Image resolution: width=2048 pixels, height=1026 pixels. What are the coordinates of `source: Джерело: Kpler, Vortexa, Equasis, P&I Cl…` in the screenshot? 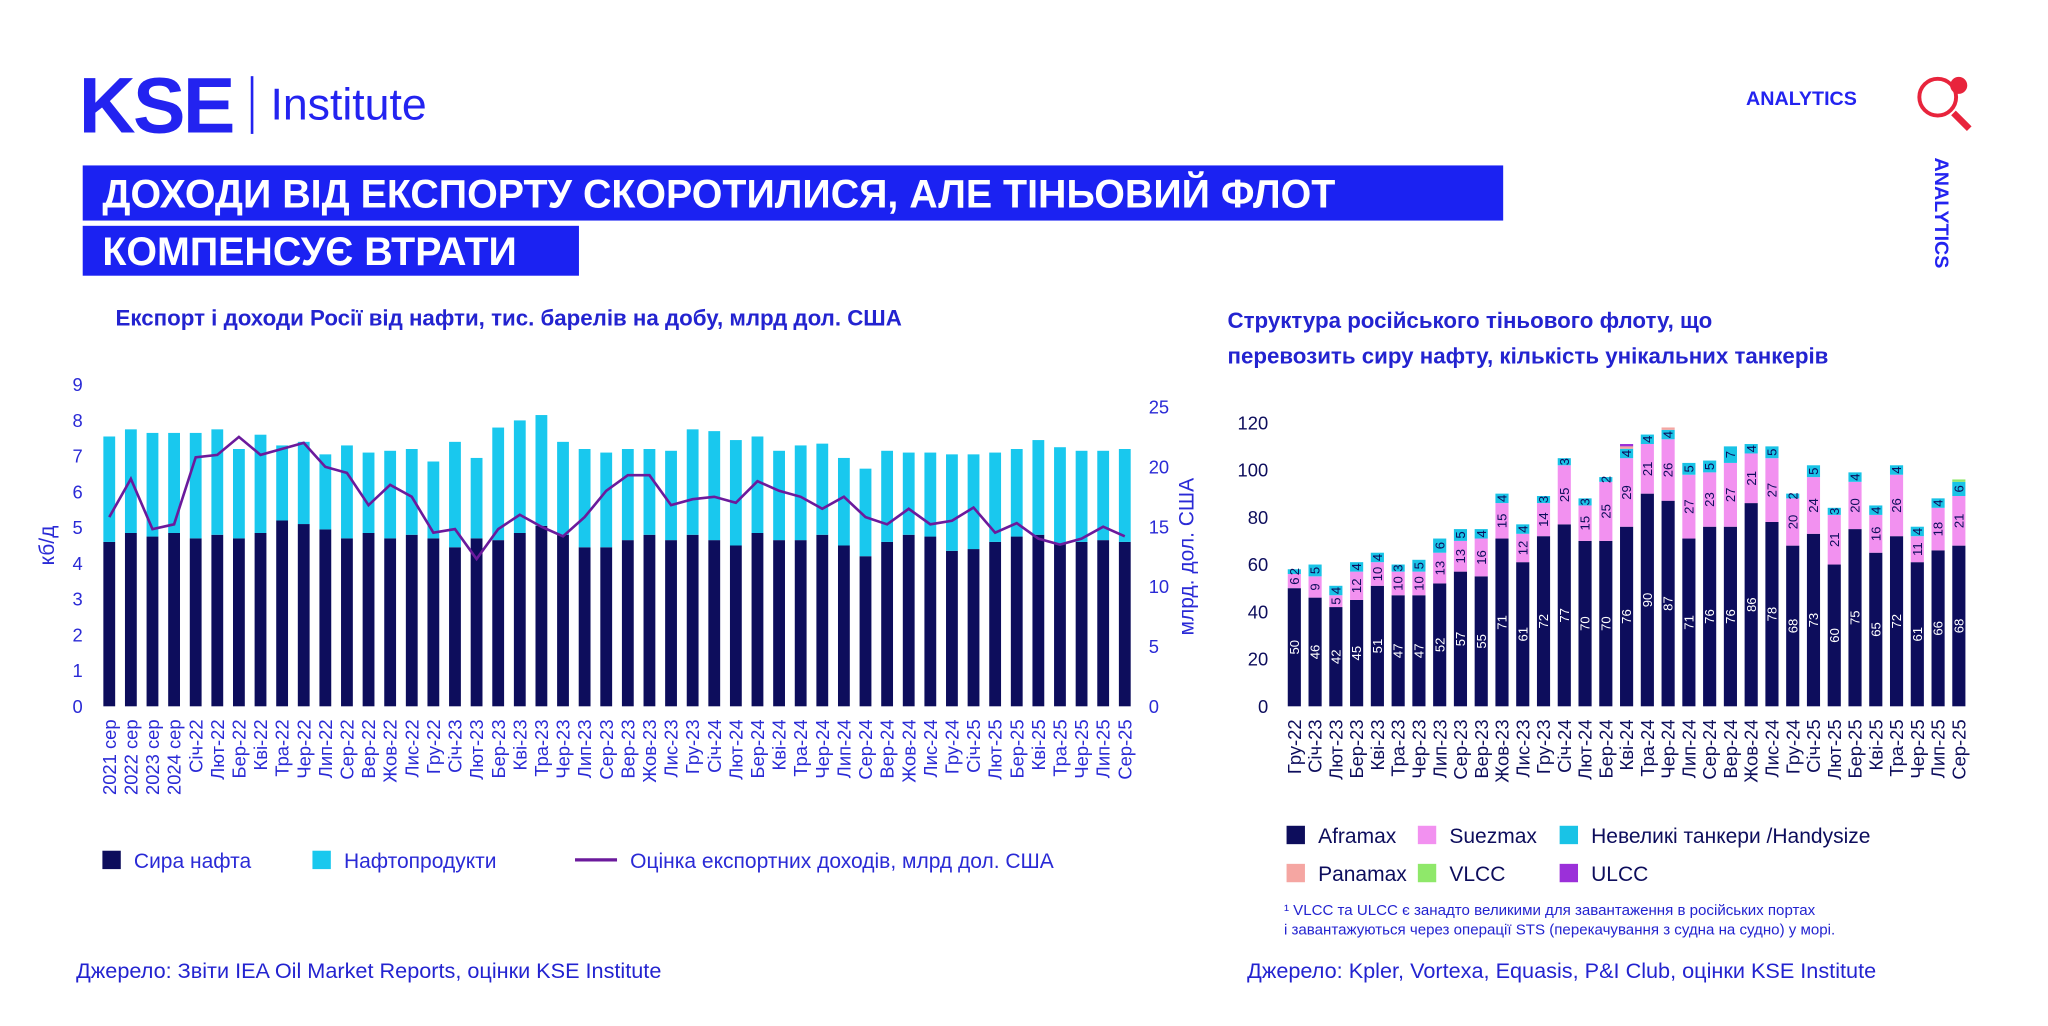 It's located at (1561, 970).